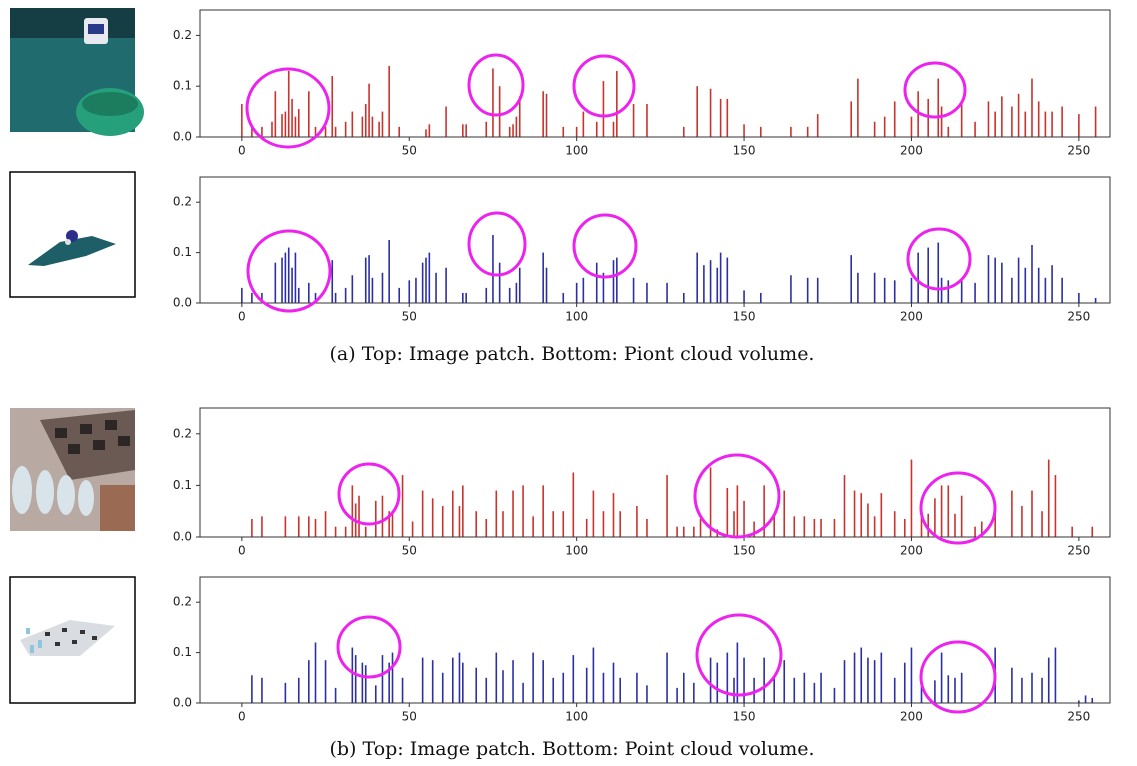 The height and width of the screenshot is (766, 1137). I want to click on image-patch-b, so click(72, 469).